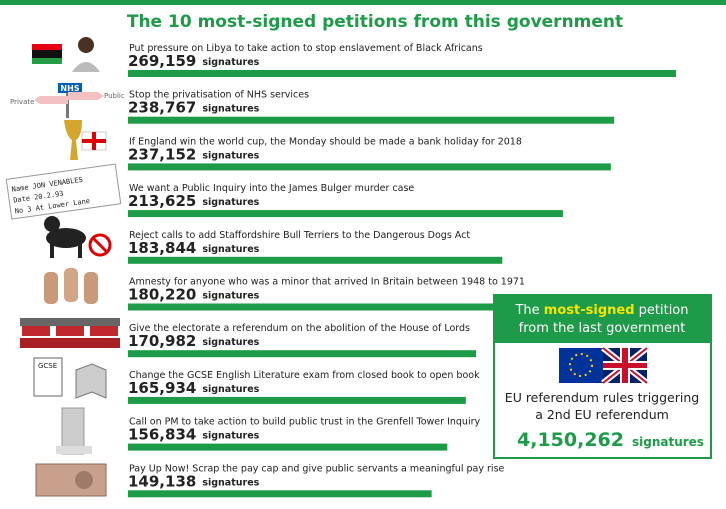 The height and width of the screenshot is (509, 726). Describe the element at coordinates (162, 248) in the screenshot. I see `value-label: 183,844` at that location.